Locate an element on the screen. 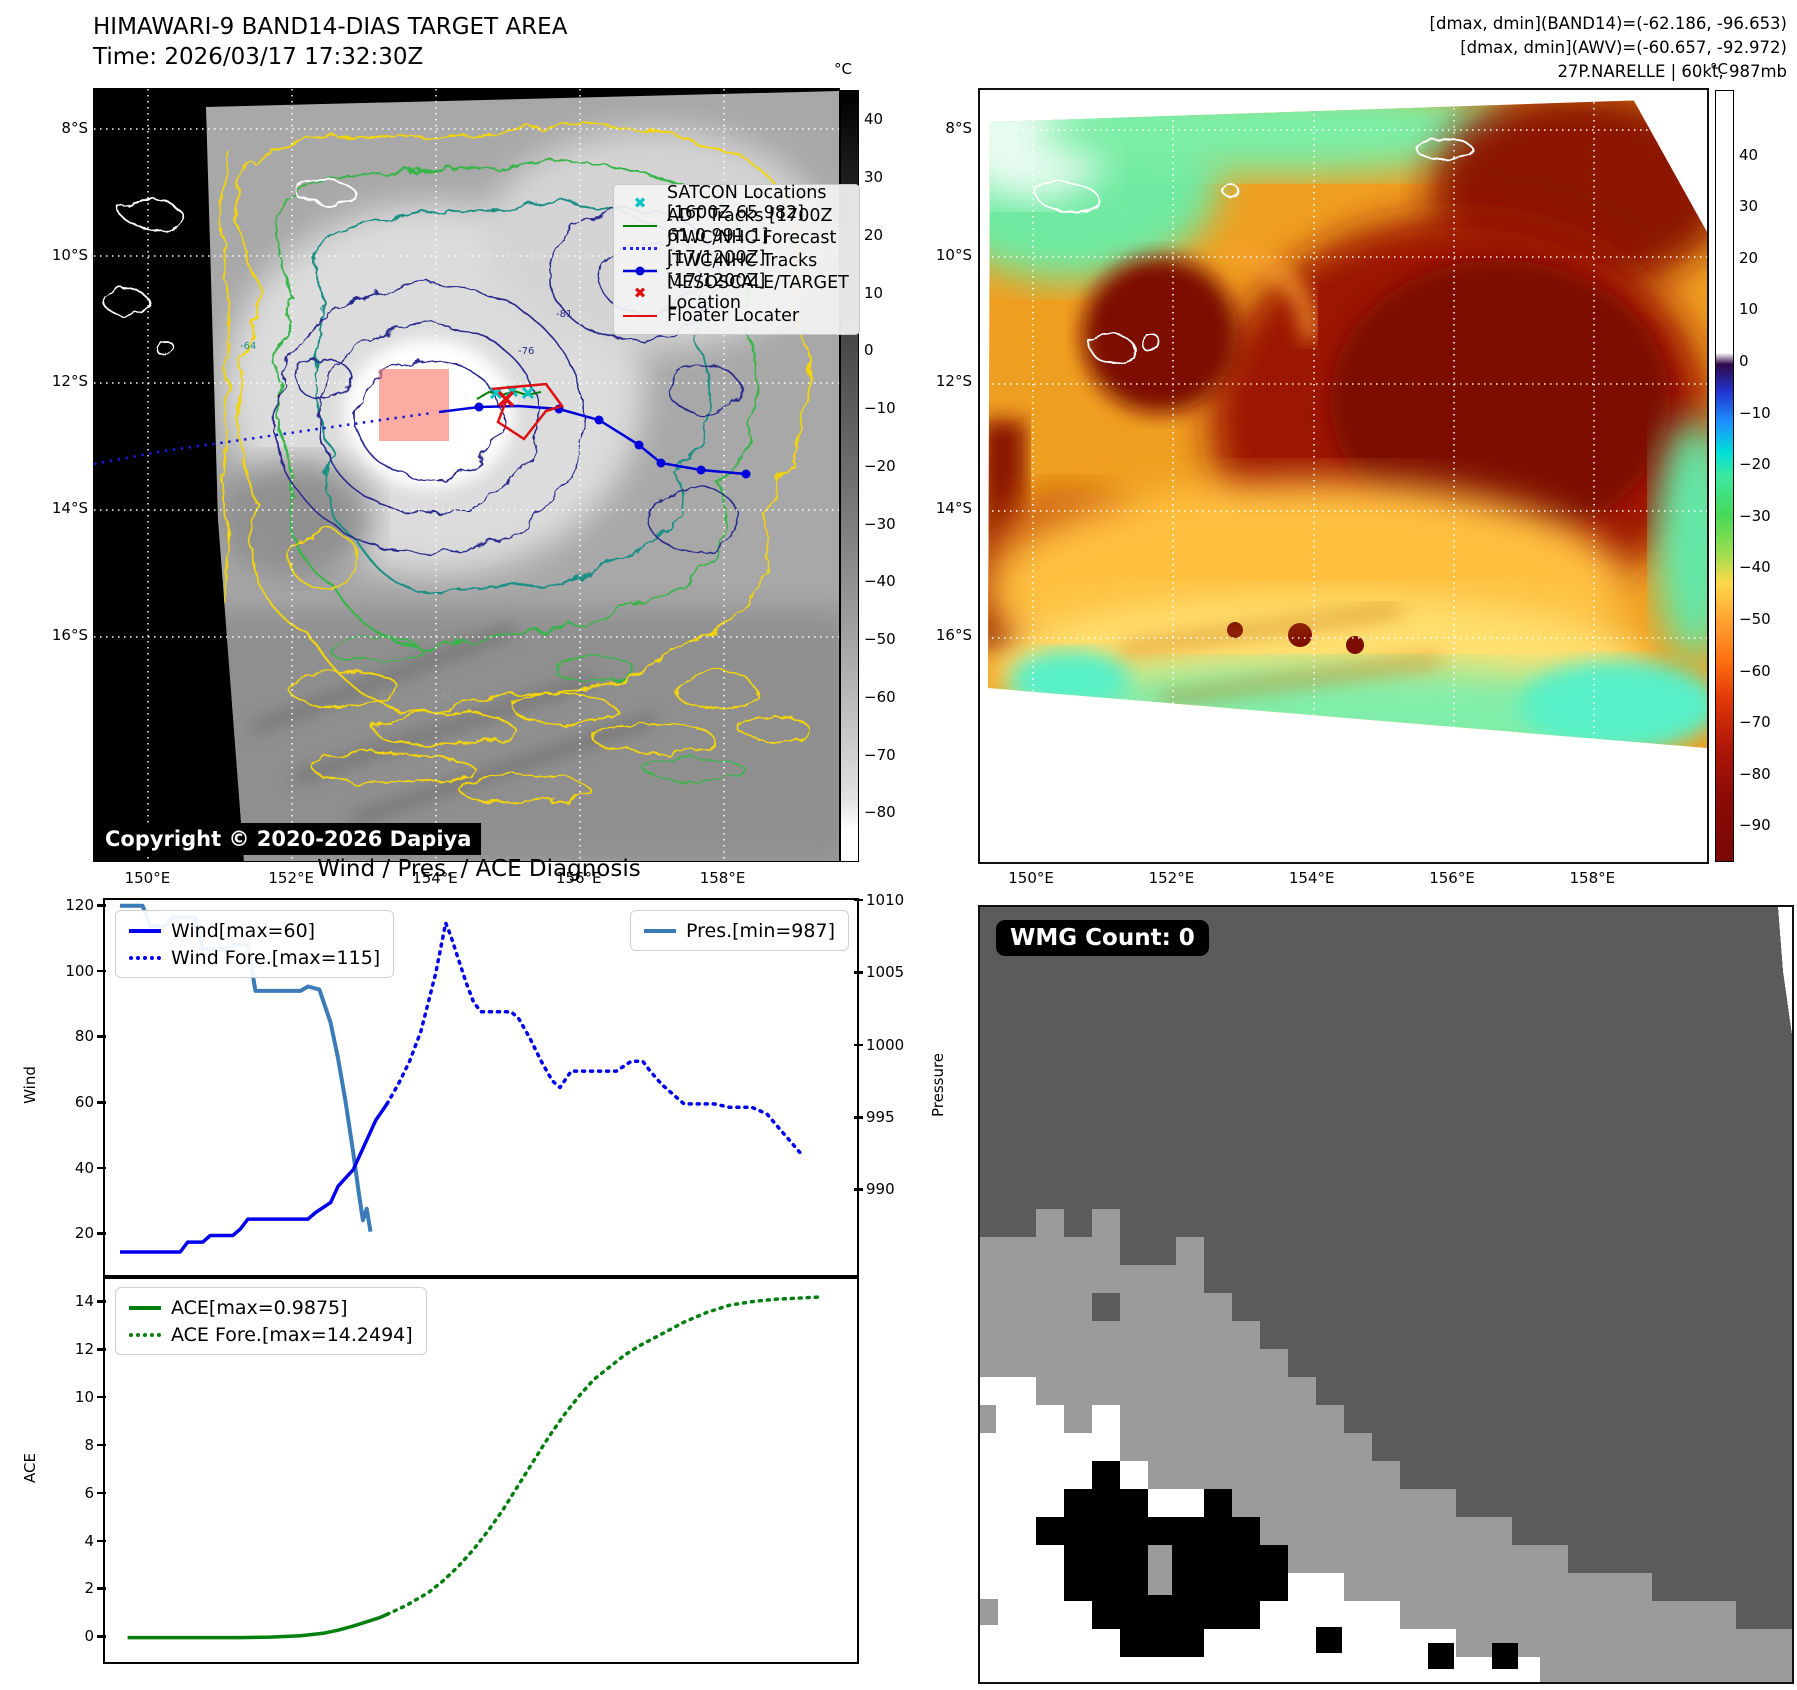  legend-row: JTWC/NHC Forecast [17/1200Z] is located at coordinates (735, 248).